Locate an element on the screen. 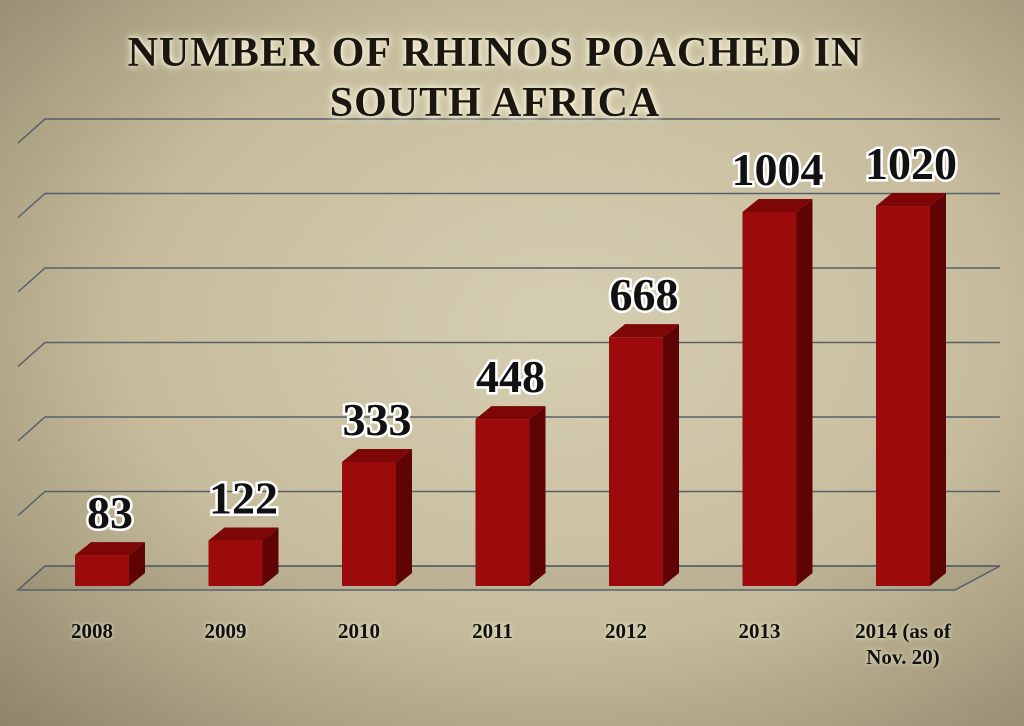 The image size is (1024, 726). value-label: 333 is located at coordinates (377, 419).